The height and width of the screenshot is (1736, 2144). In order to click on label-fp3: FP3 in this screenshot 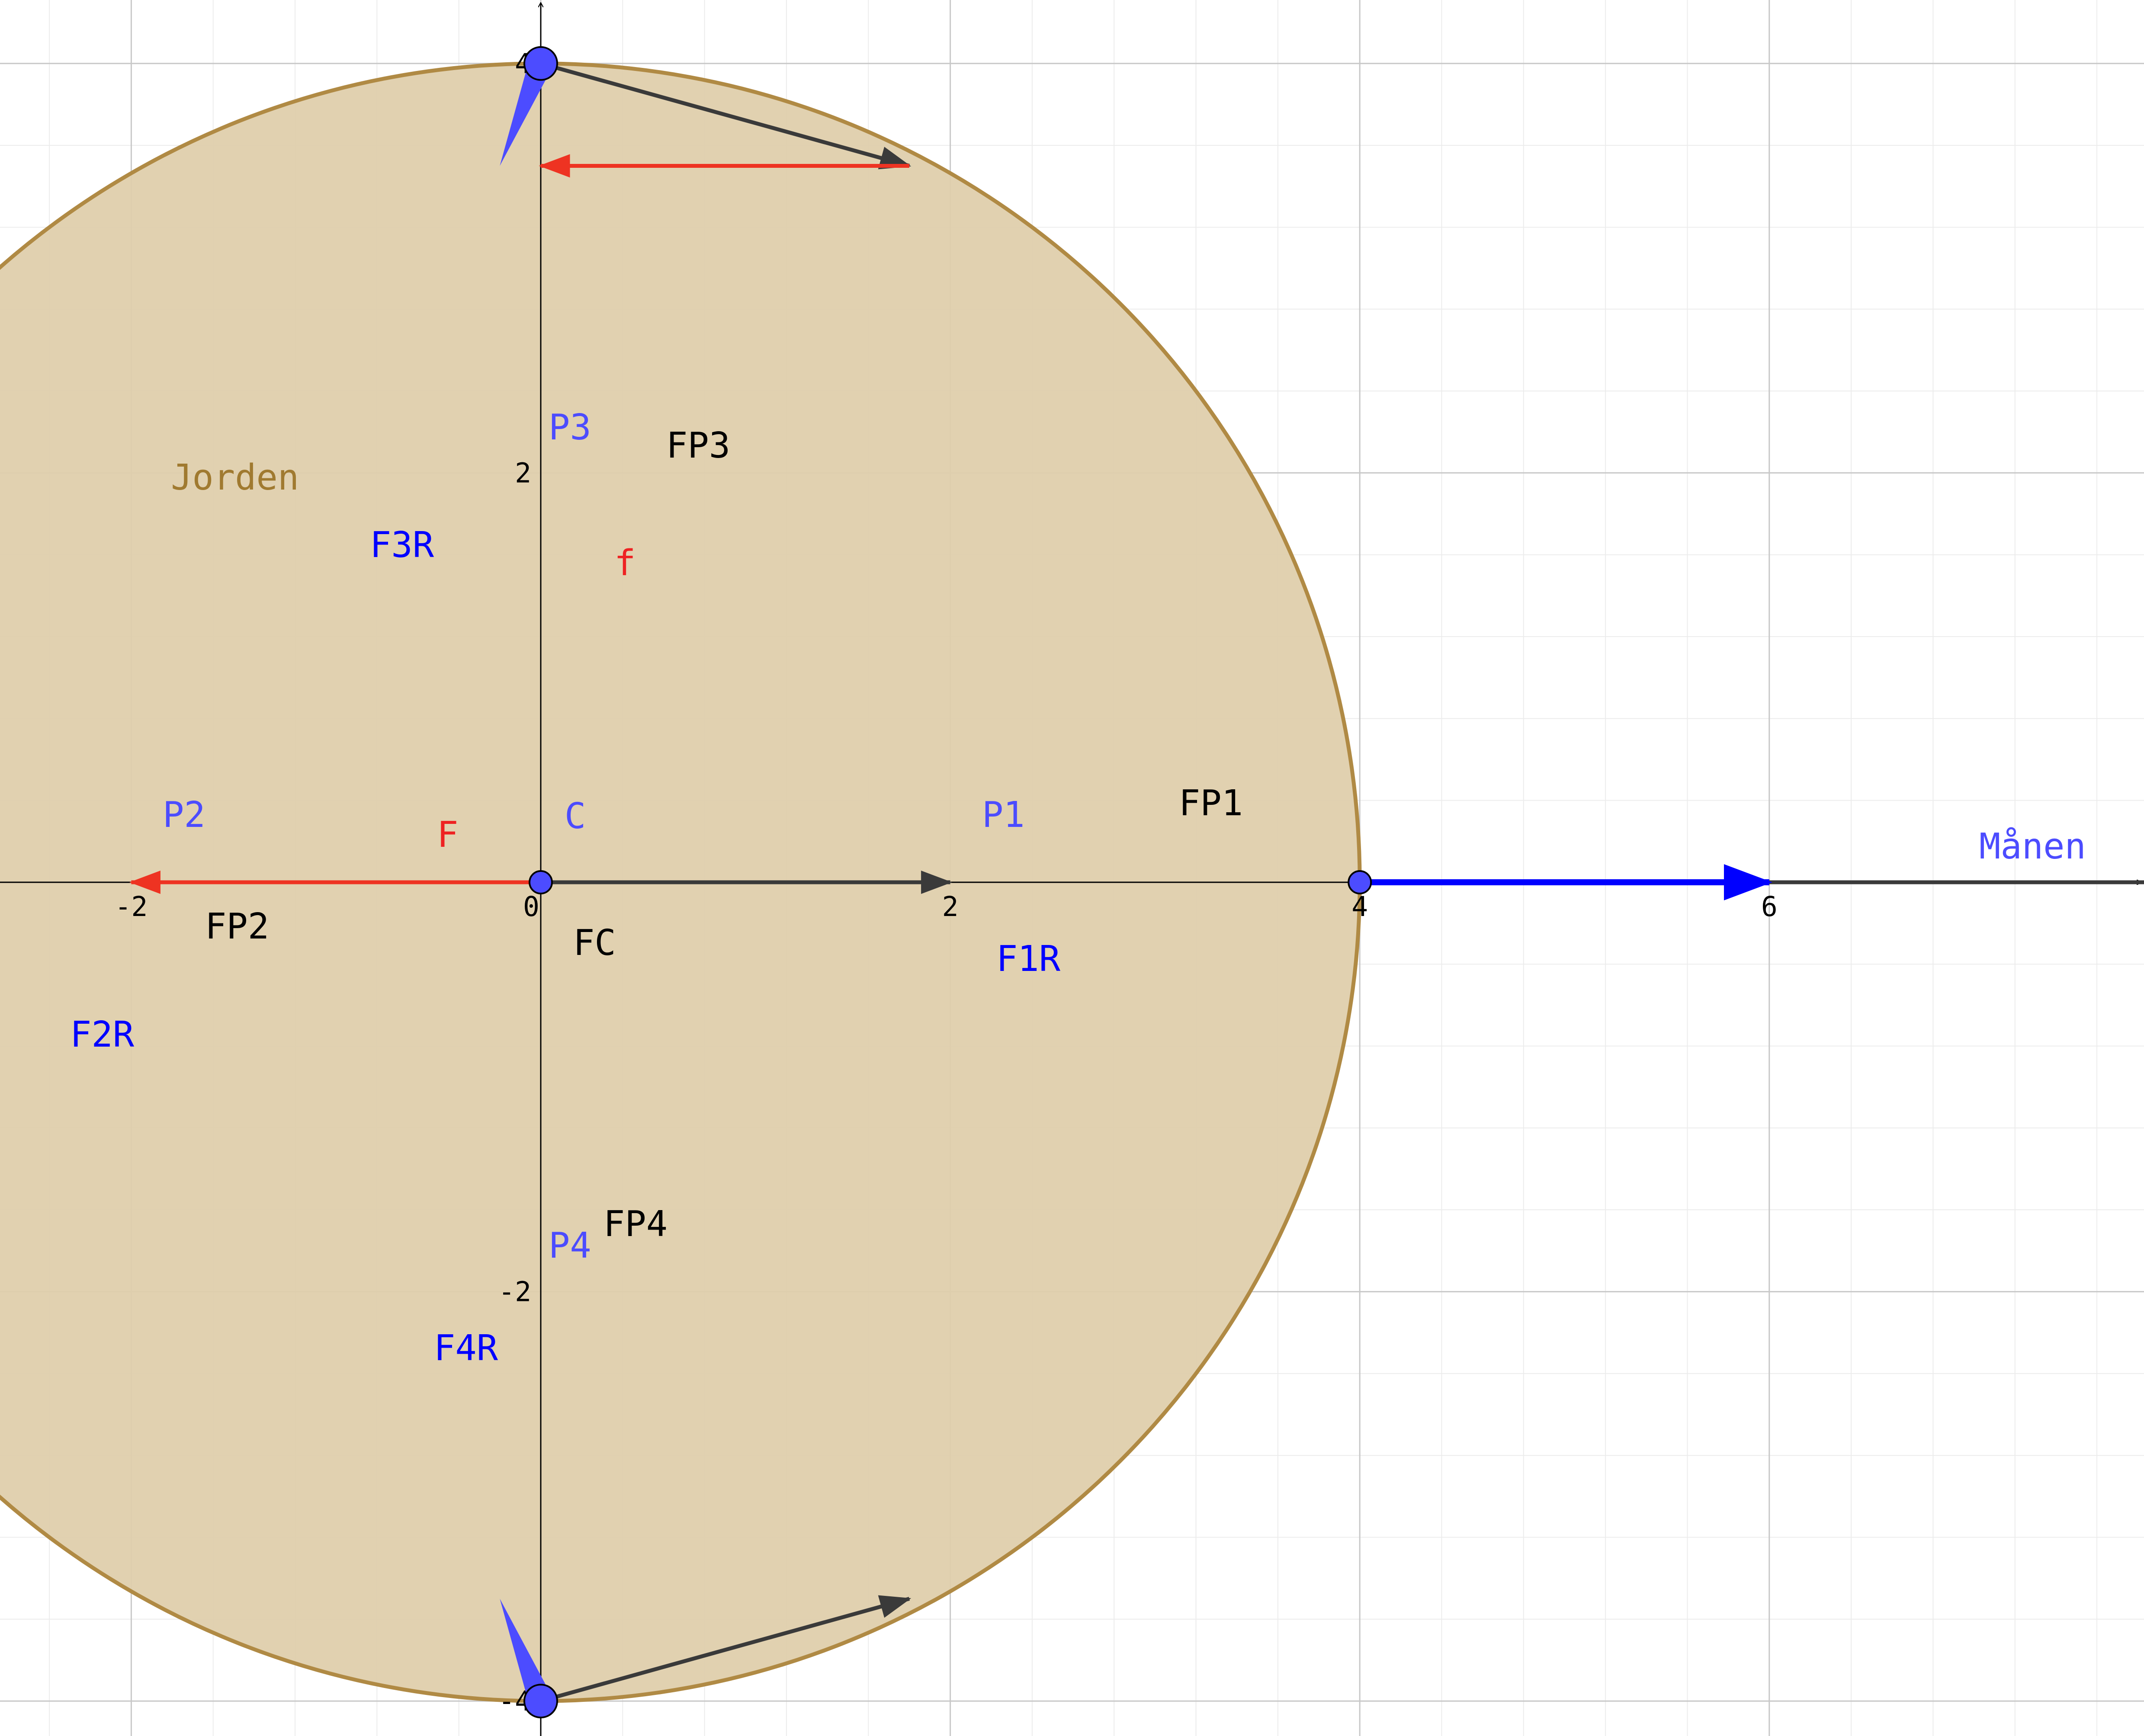, I will do `click(698, 445)`.